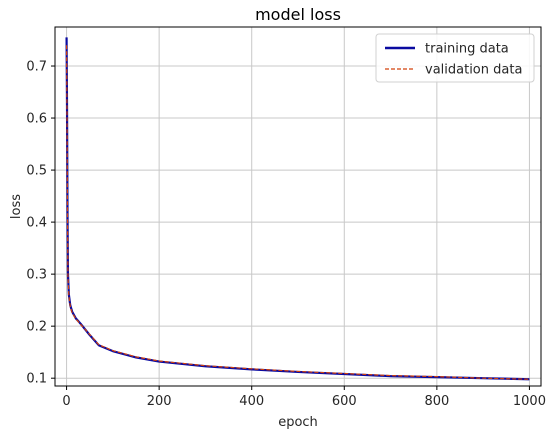  Describe the element at coordinates (36, 171) in the screenshot. I see `y-tick-label: 0.5` at that location.